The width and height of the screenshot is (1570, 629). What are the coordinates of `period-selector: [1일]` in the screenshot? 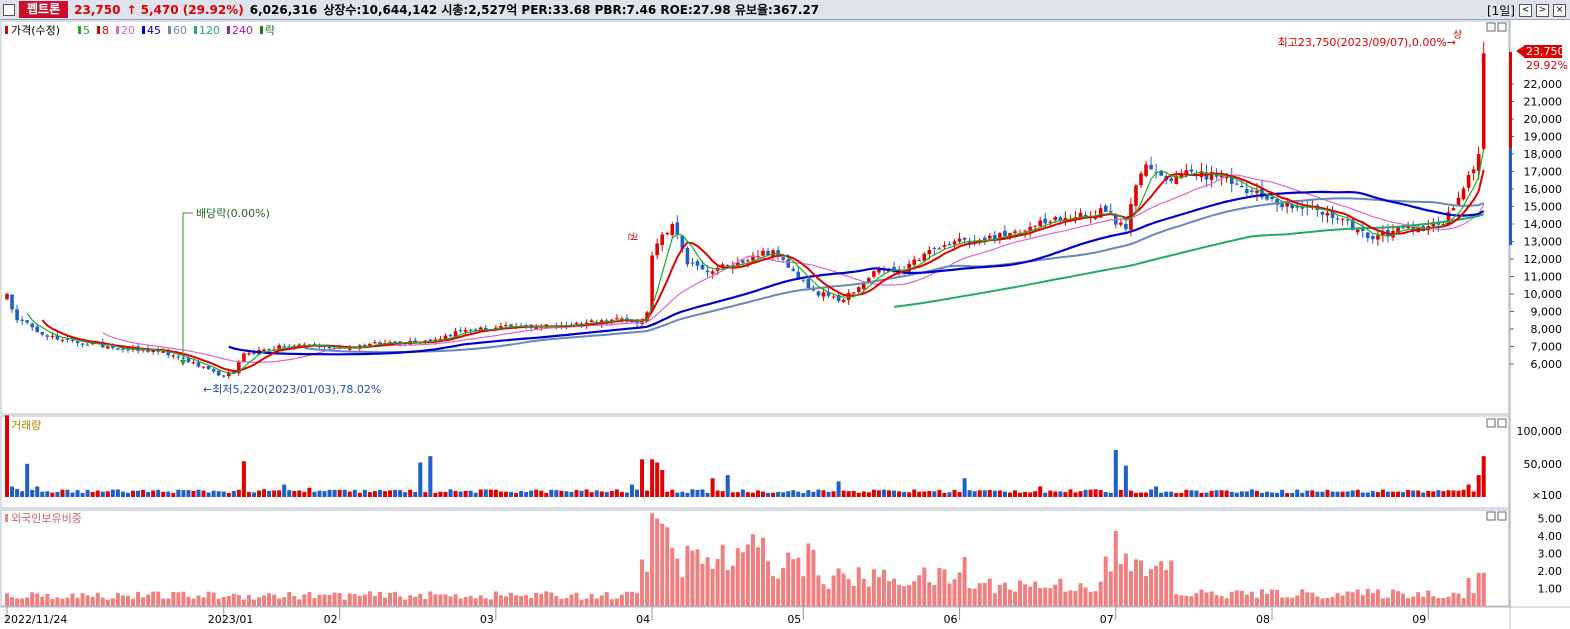 It's located at (1500, 11).